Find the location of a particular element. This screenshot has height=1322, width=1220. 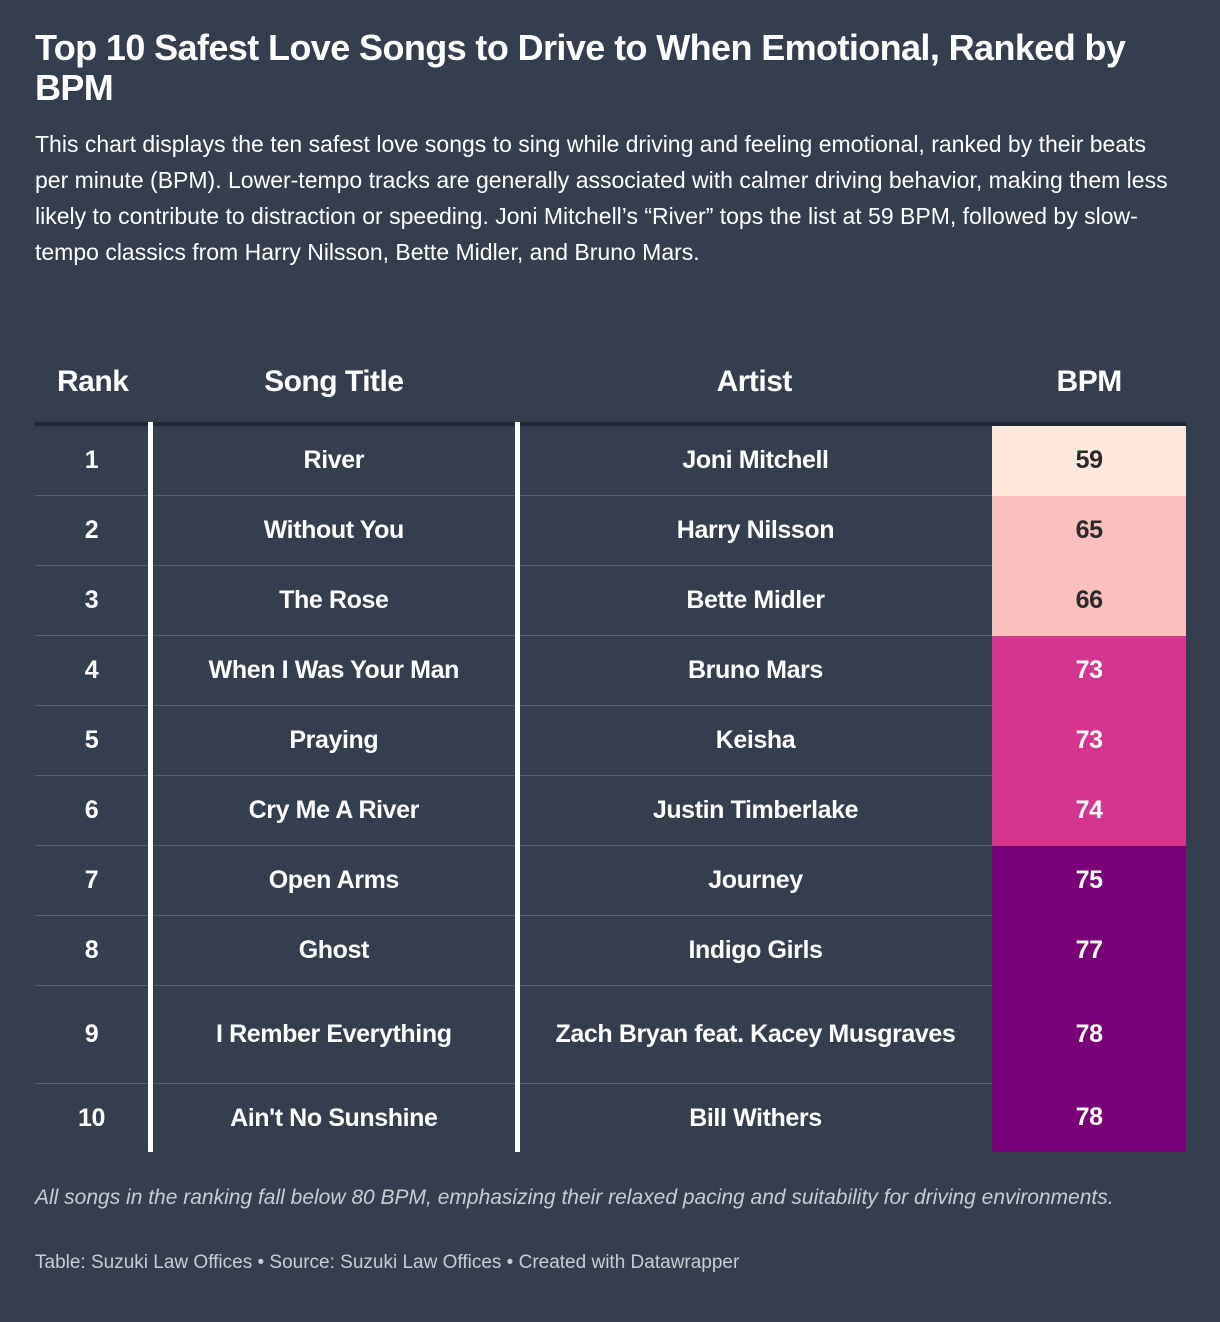

song-title-cell: Without You is located at coordinates (332, 530).